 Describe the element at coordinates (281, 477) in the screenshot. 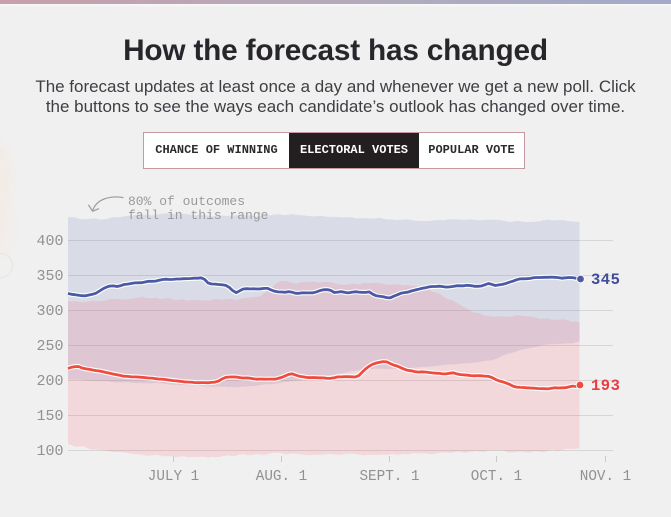

I see `svg-text: AUG. 1` at that location.